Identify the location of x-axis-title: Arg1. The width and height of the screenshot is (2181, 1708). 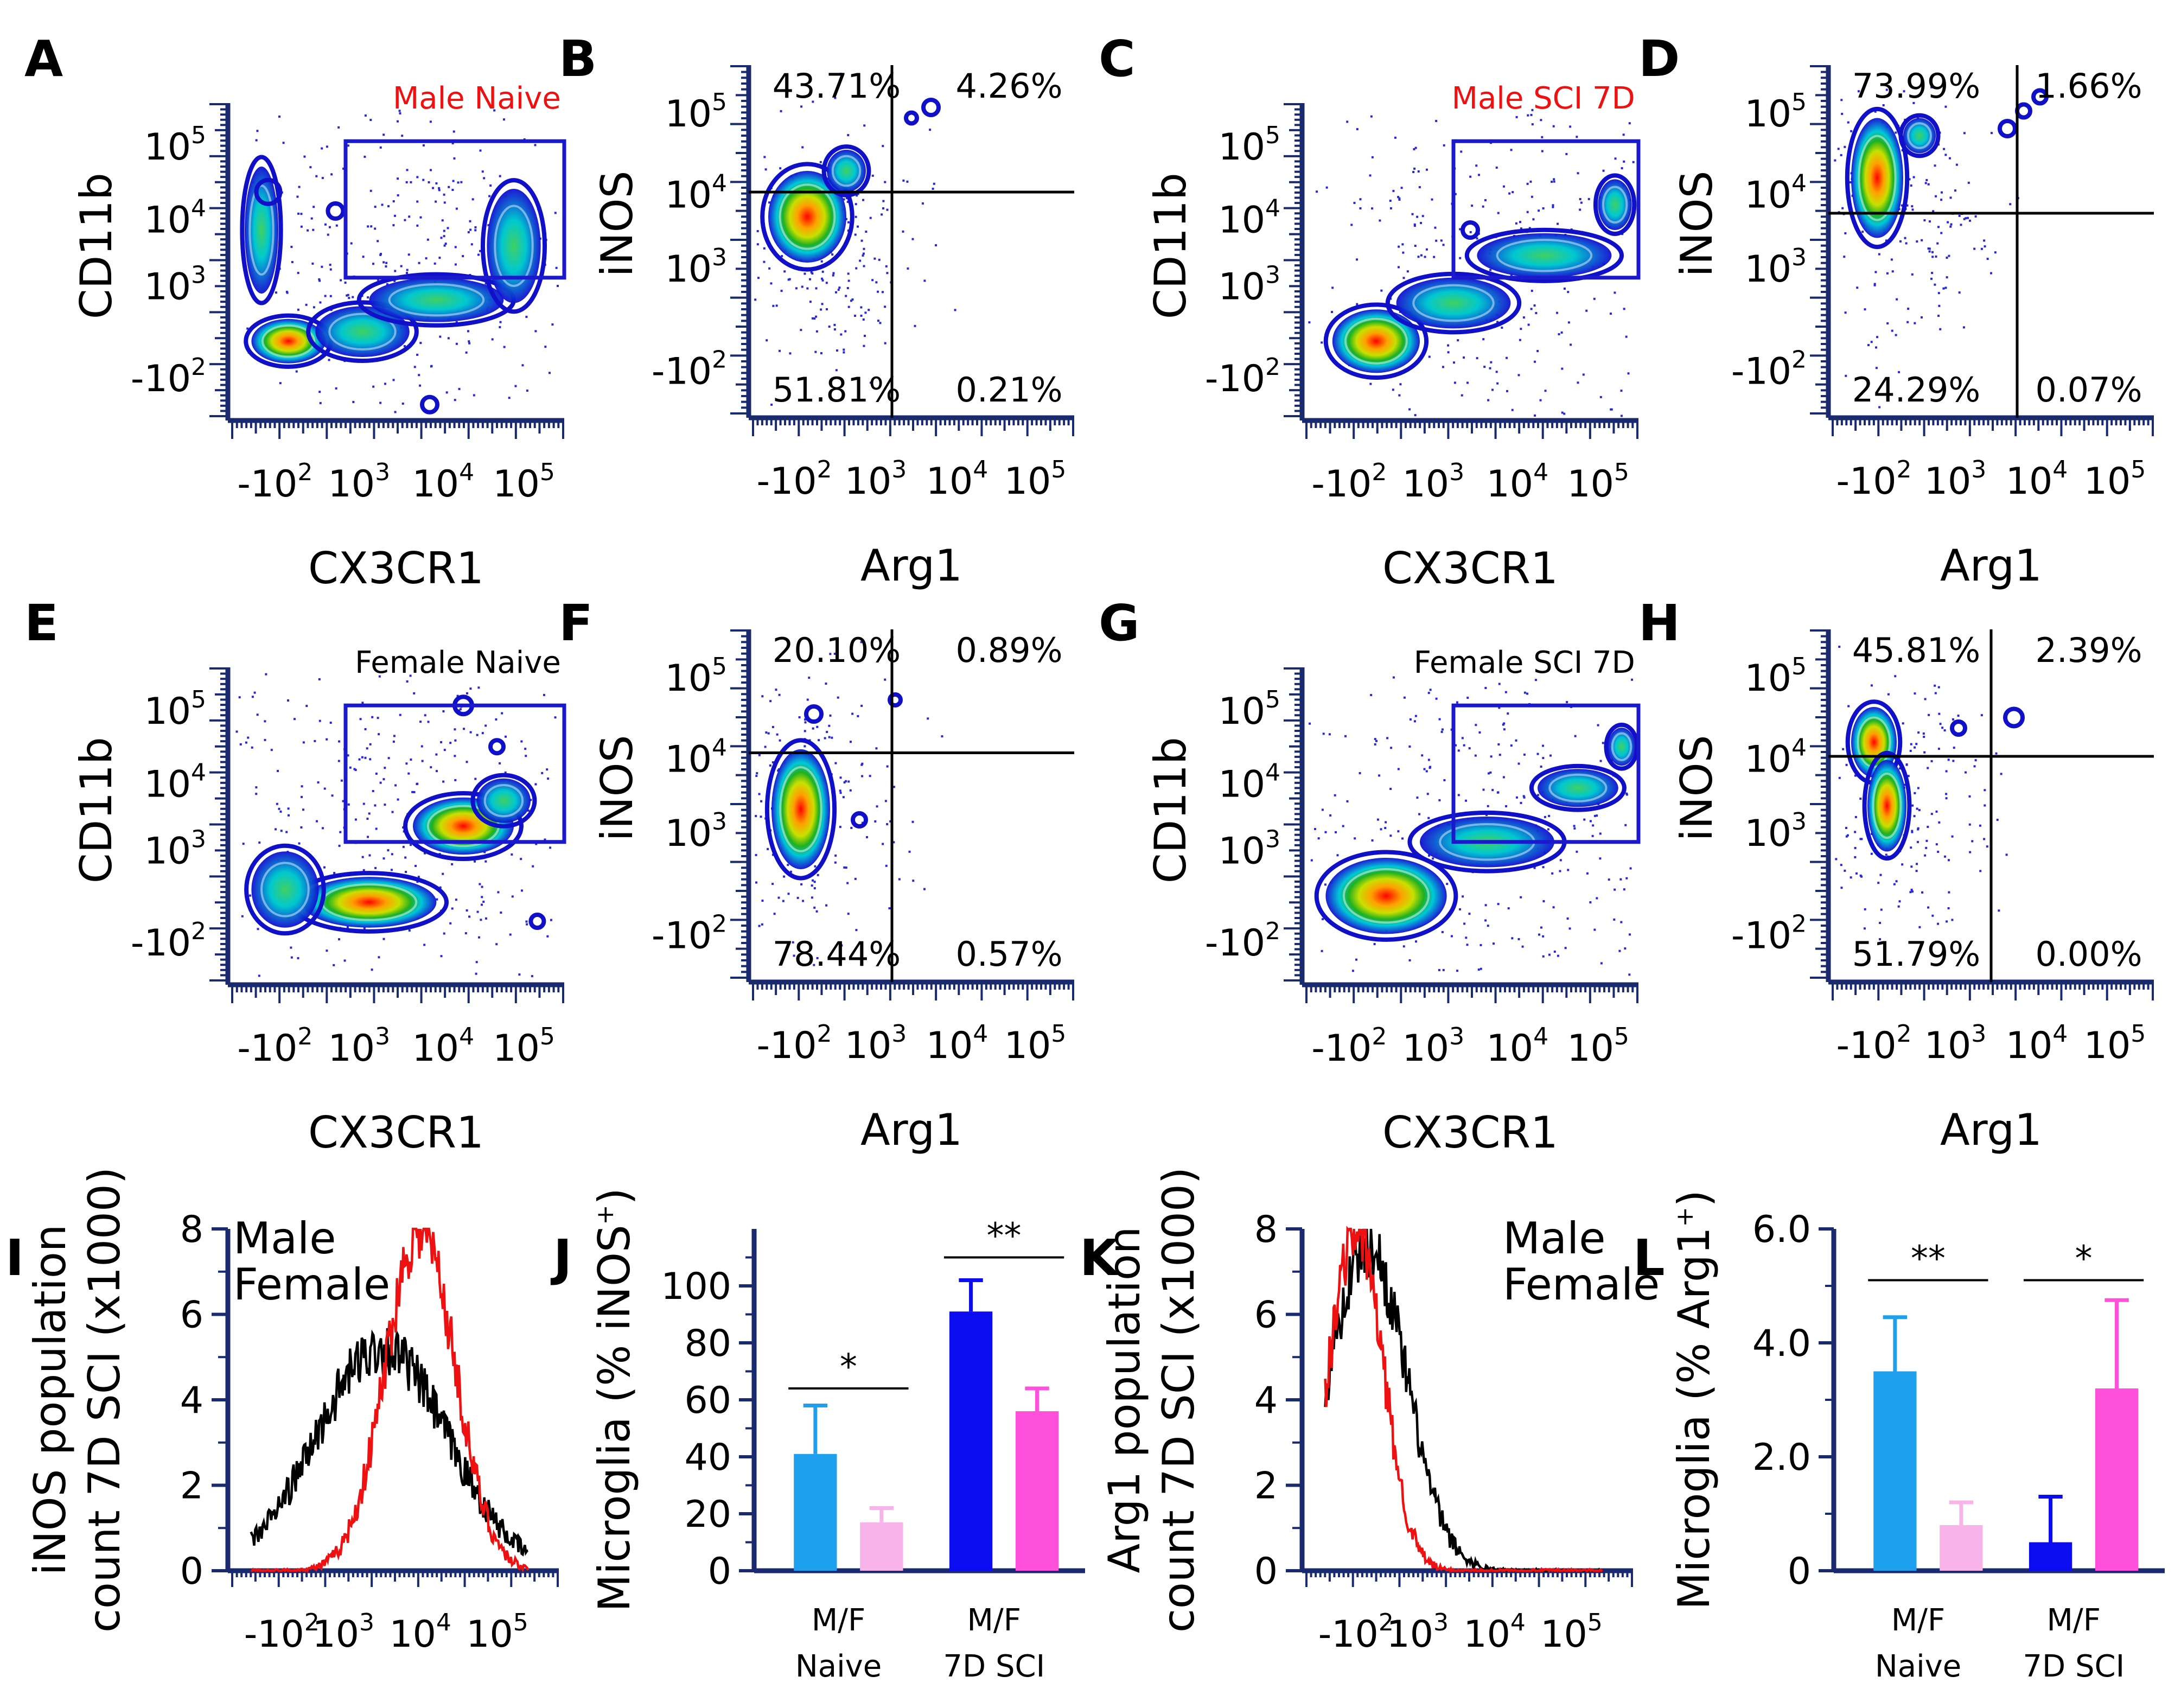
(1991, 565).